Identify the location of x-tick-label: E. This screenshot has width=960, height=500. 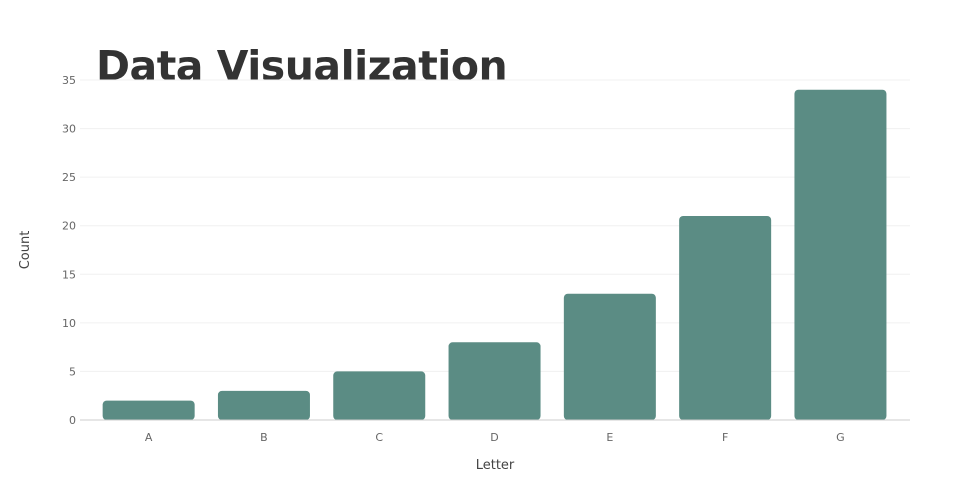
(609, 437).